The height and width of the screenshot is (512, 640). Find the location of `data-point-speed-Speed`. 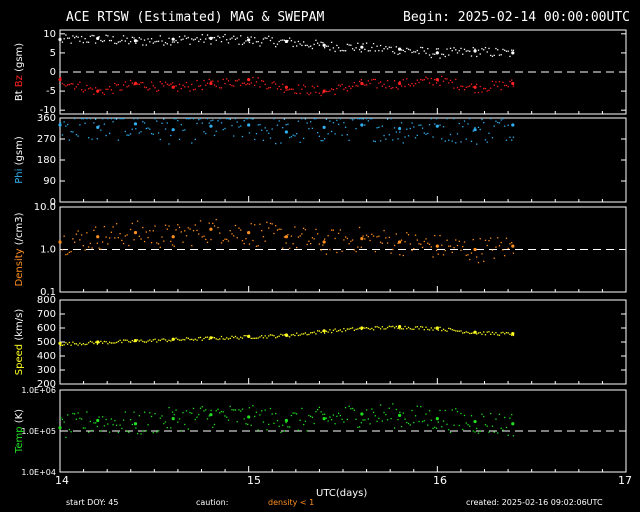

data-point-speed-Speed is located at coordinates (211, 338).